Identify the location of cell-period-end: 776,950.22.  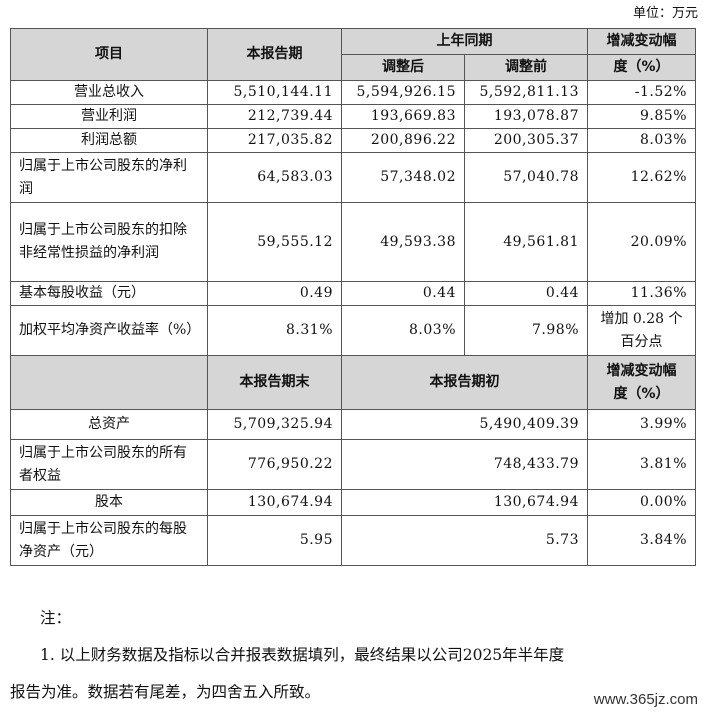
(274, 464).